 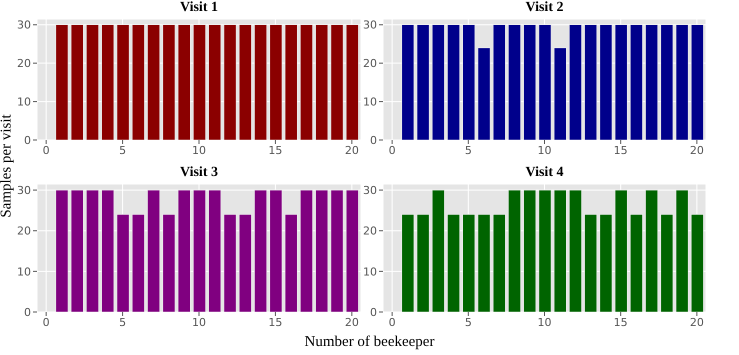 I want to click on chart-title: Visit 4, so click(x=544, y=173).